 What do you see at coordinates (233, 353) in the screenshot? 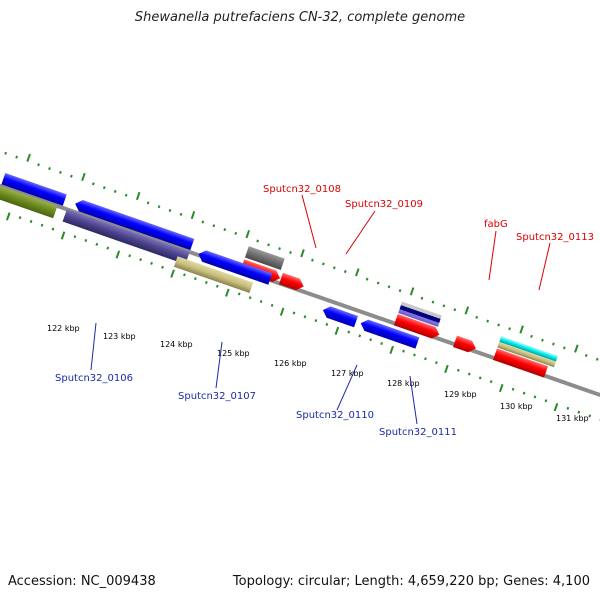
I see `tick-label: 125 kbp` at bounding box center [233, 353].